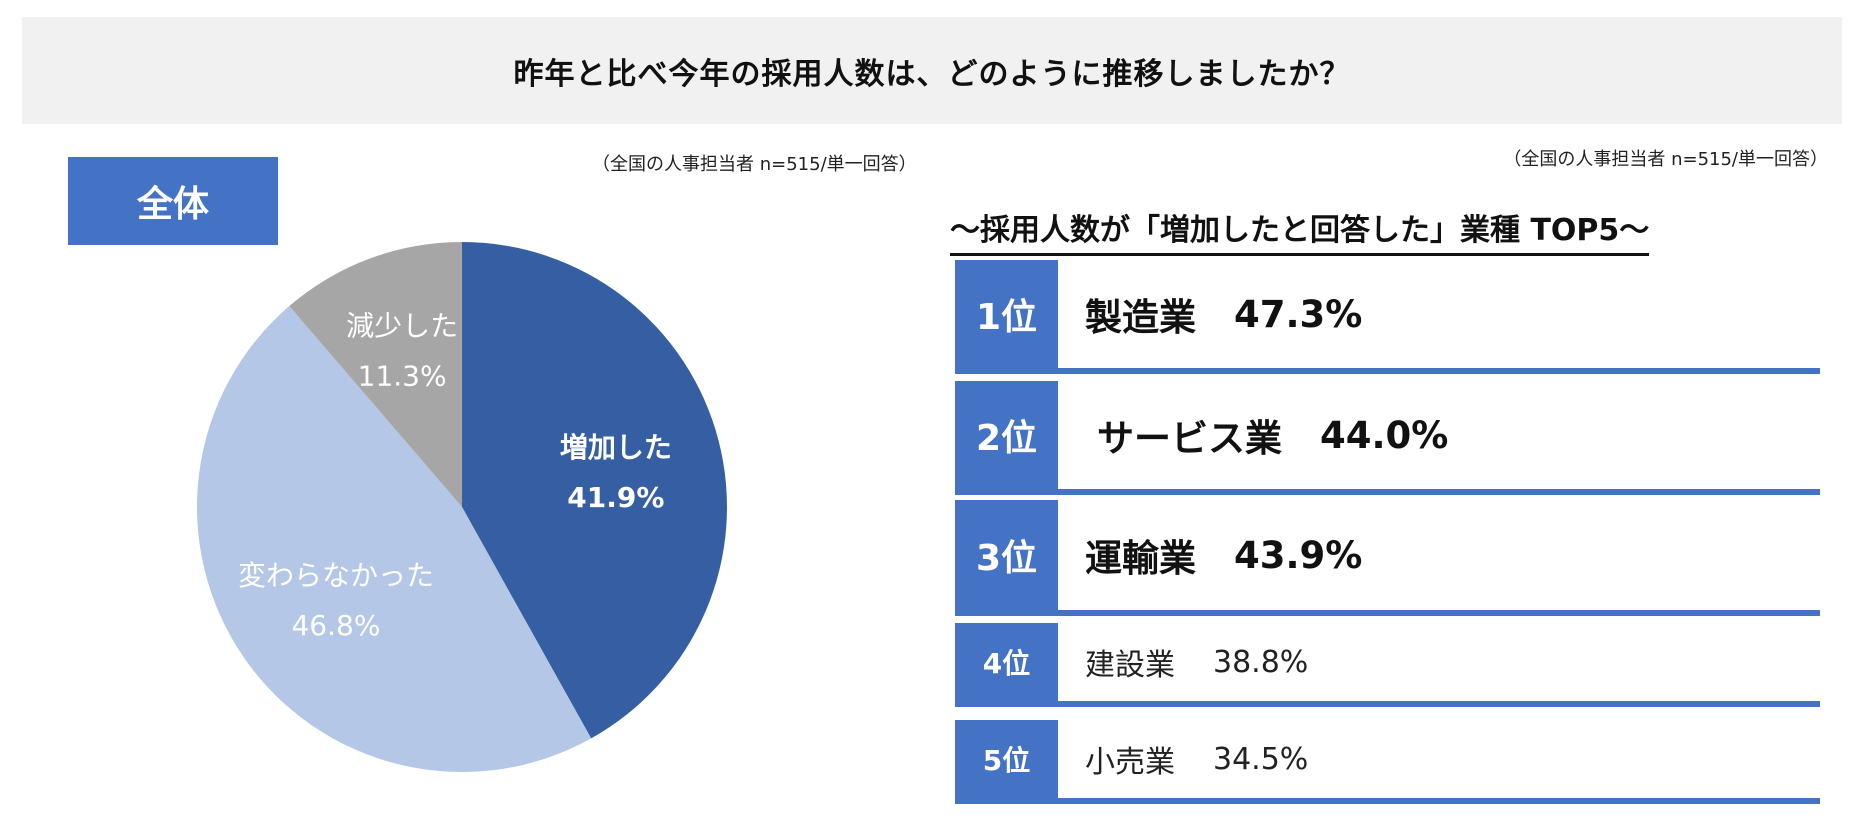 This screenshot has width=1868, height=828. Describe the element at coordinates (1189, 438) in the screenshot. I see `rank-industry-2: サービス業` at that location.